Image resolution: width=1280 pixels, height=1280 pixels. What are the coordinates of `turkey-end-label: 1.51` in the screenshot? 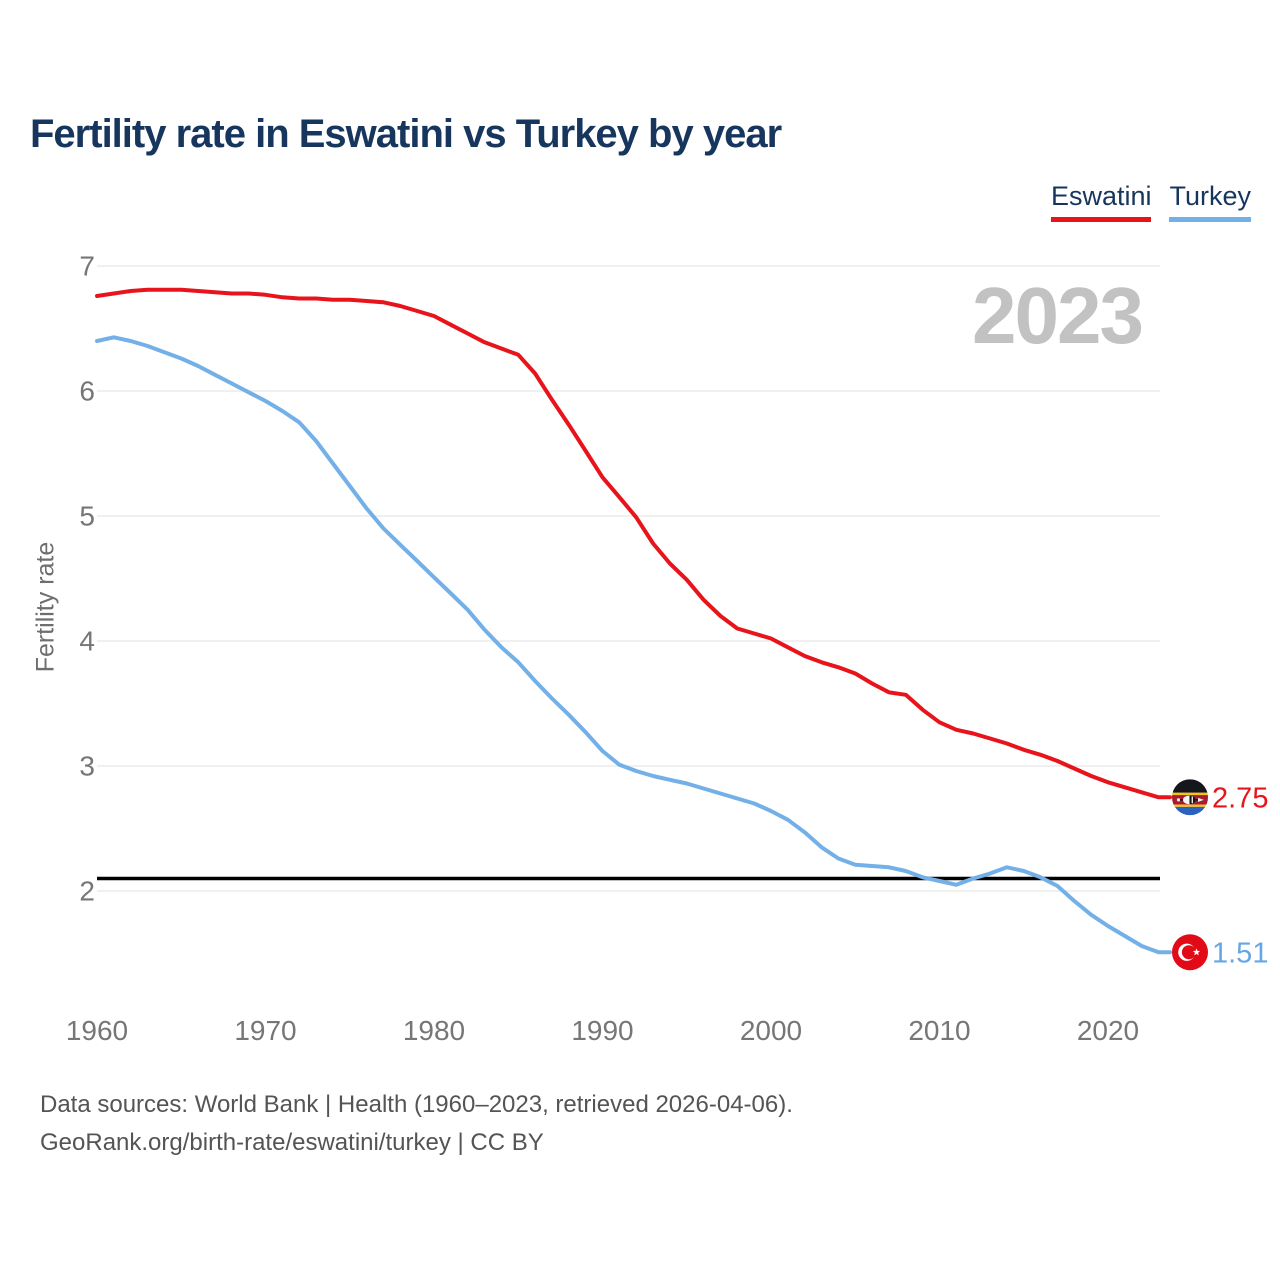 It's located at (1240, 953).